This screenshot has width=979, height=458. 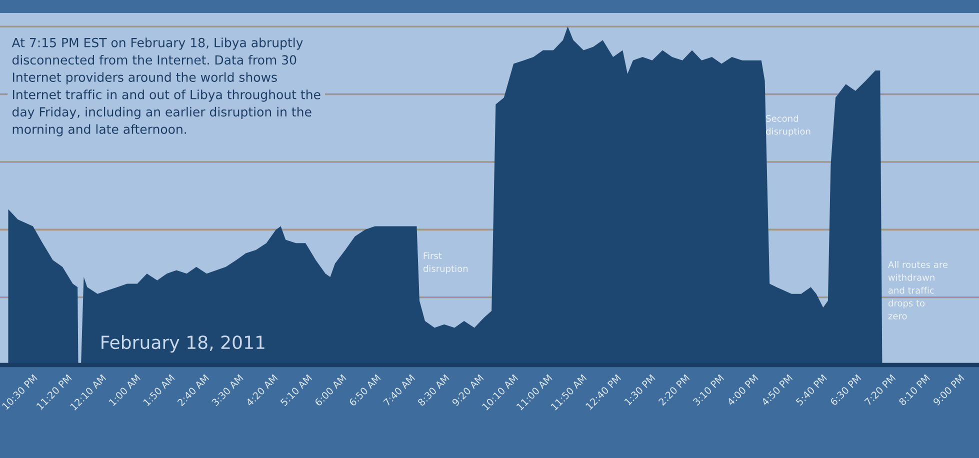 I want to click on annotation: Second disruption, so click(x=788, y=125).